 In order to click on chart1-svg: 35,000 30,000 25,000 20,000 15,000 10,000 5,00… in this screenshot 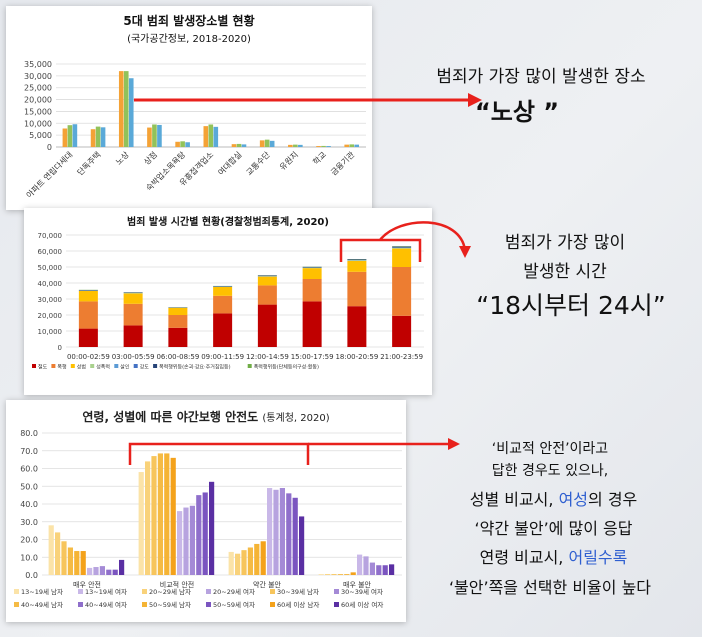, I will do `click(195, 130)`.